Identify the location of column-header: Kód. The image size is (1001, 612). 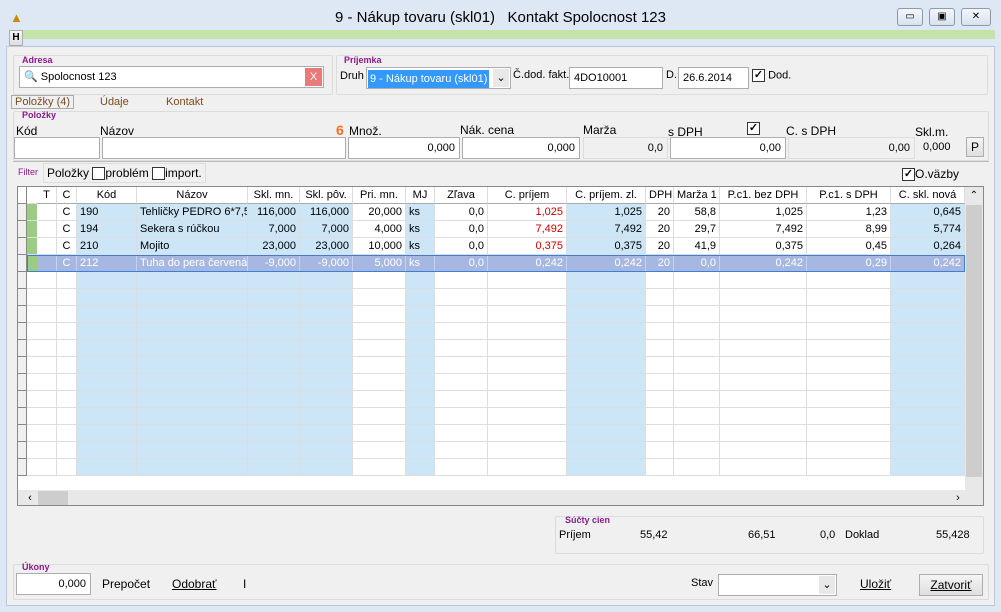
(107, 195).